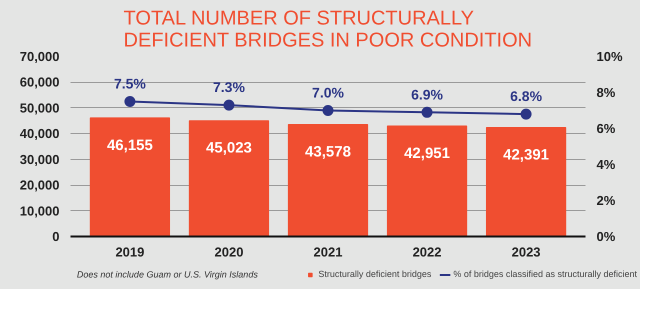 The image size is (650, 326). Describe the element at coordinates (328, 30) in the screenshot. I see `chart-title: TOTAL NUMBER OF STRUCTURALLY DEFICIENT BRIDGES IN POOR CONDITION` at that location.